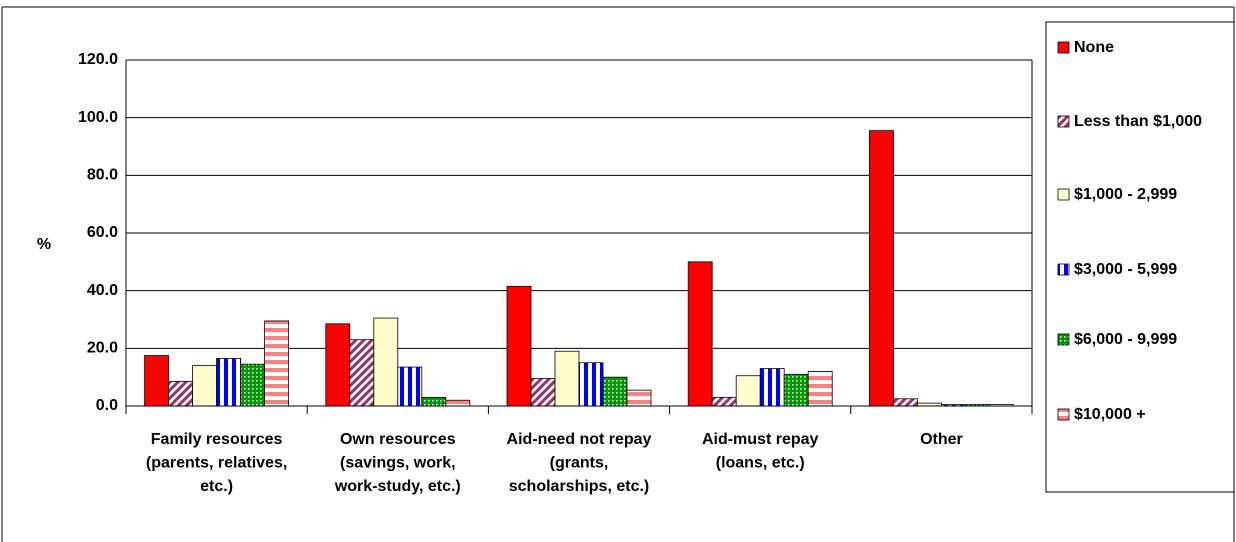 The width and height of the screenshot is (1236, 542). I want to click on legend-label: None, so click(1094, 47).